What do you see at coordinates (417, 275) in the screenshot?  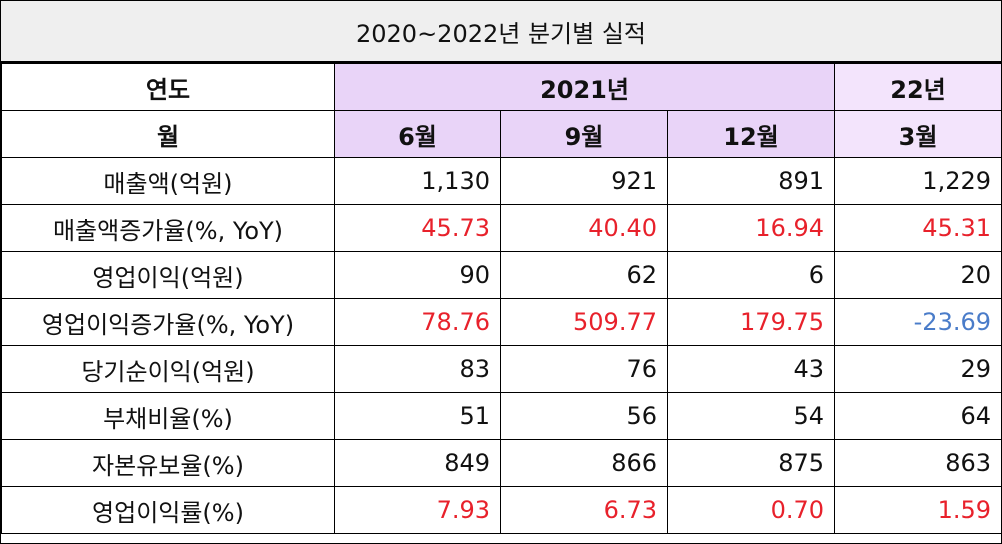 I see `value-cell: 90` at bounding box center [417, 275].